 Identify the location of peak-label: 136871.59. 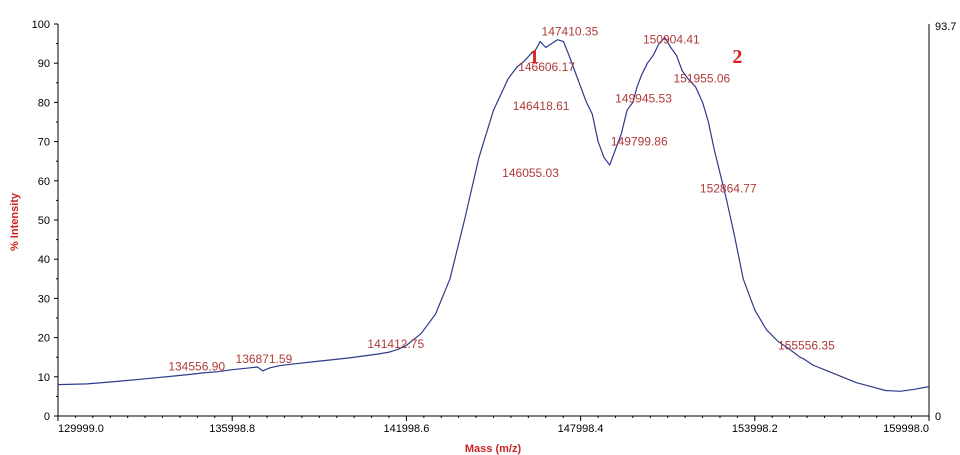
(264, 359).